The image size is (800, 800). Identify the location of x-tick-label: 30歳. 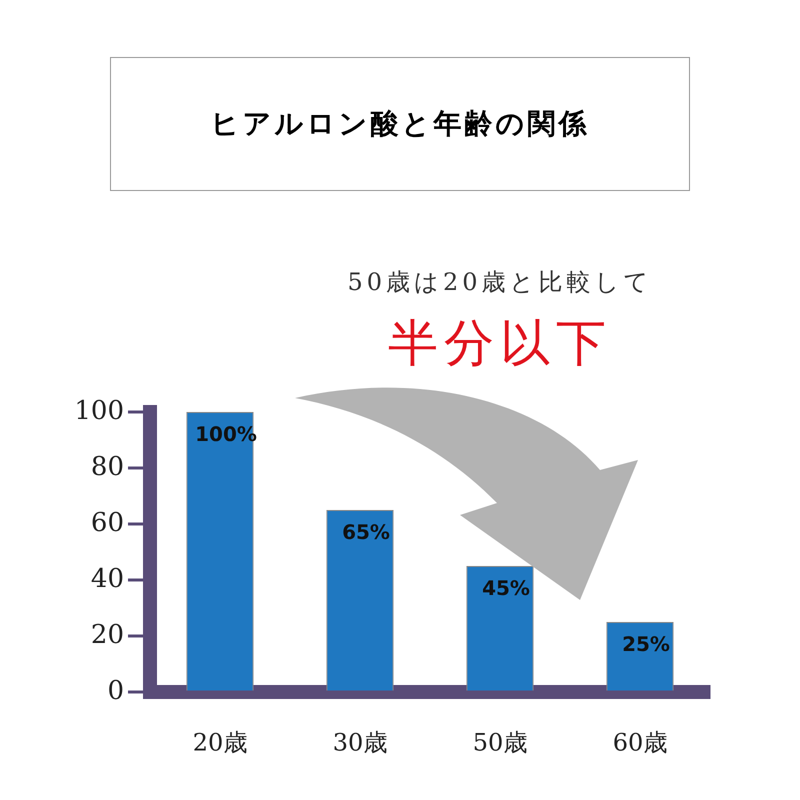
(360, 742).